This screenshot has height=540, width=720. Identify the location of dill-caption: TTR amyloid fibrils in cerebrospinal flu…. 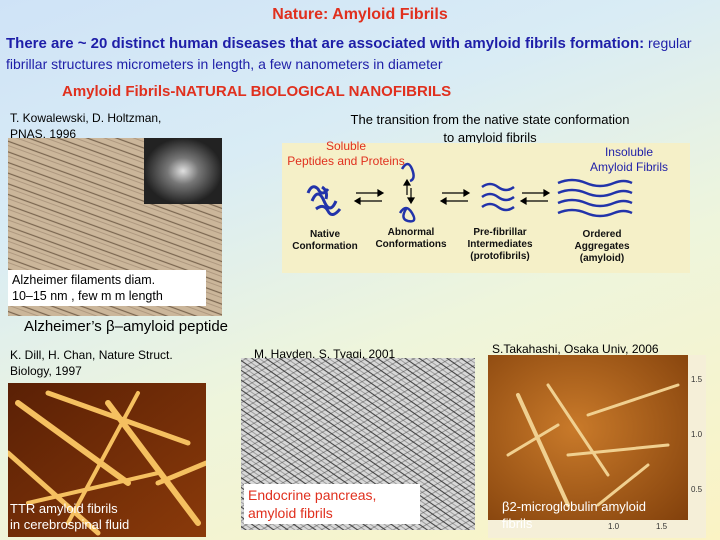
(69, 517).